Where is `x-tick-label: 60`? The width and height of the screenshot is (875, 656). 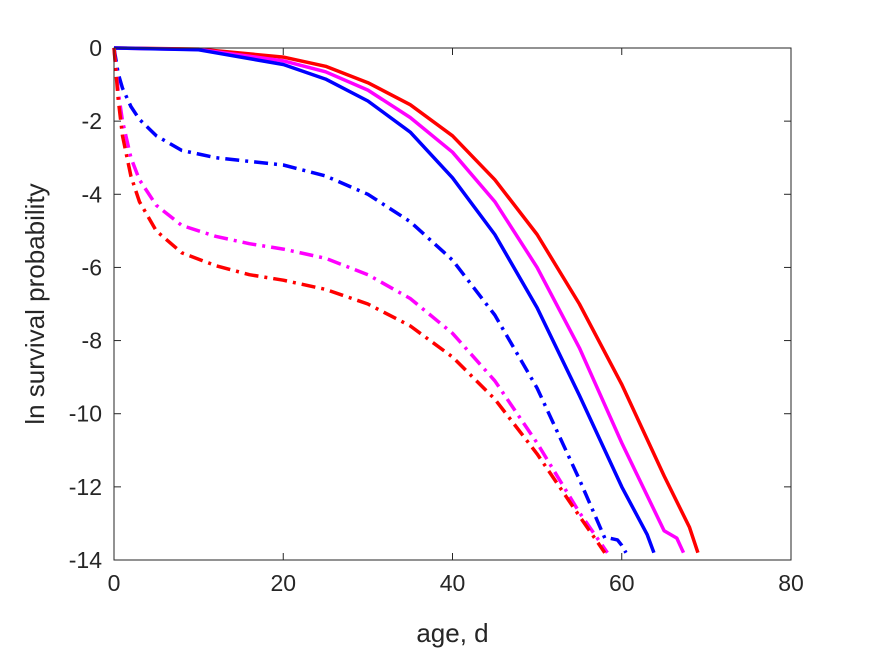 x-tick-label: 60 is located at coordinates (622, 583).